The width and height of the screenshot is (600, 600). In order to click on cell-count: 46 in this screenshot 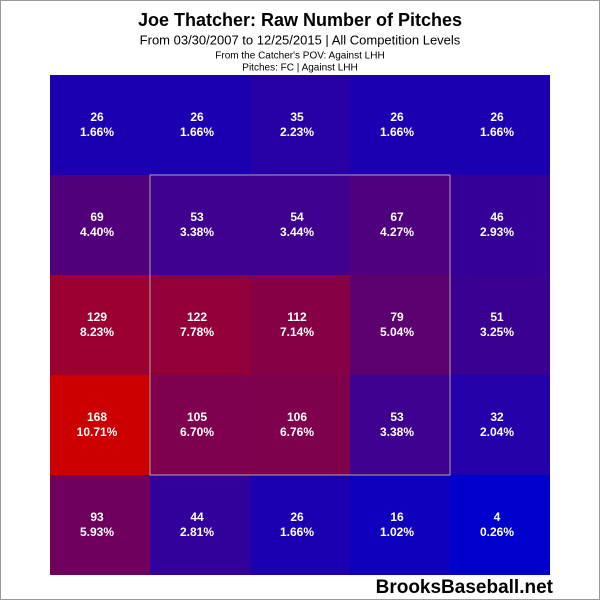, I will do `click(497, 217)`.